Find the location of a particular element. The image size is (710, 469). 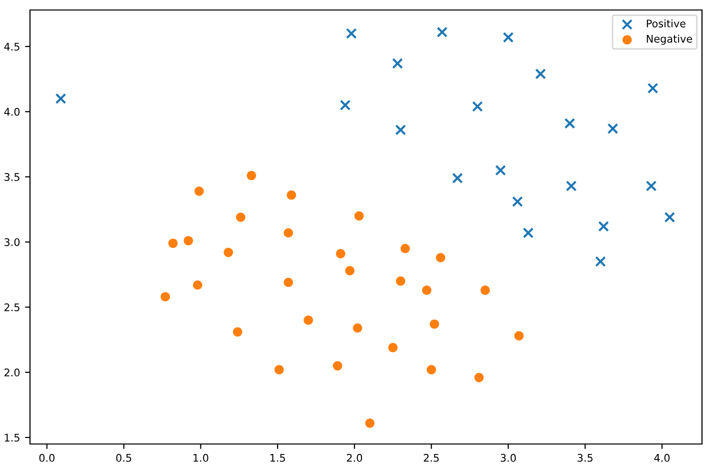

y-tick-label: 1.5 is located at coordinates (12, 438).